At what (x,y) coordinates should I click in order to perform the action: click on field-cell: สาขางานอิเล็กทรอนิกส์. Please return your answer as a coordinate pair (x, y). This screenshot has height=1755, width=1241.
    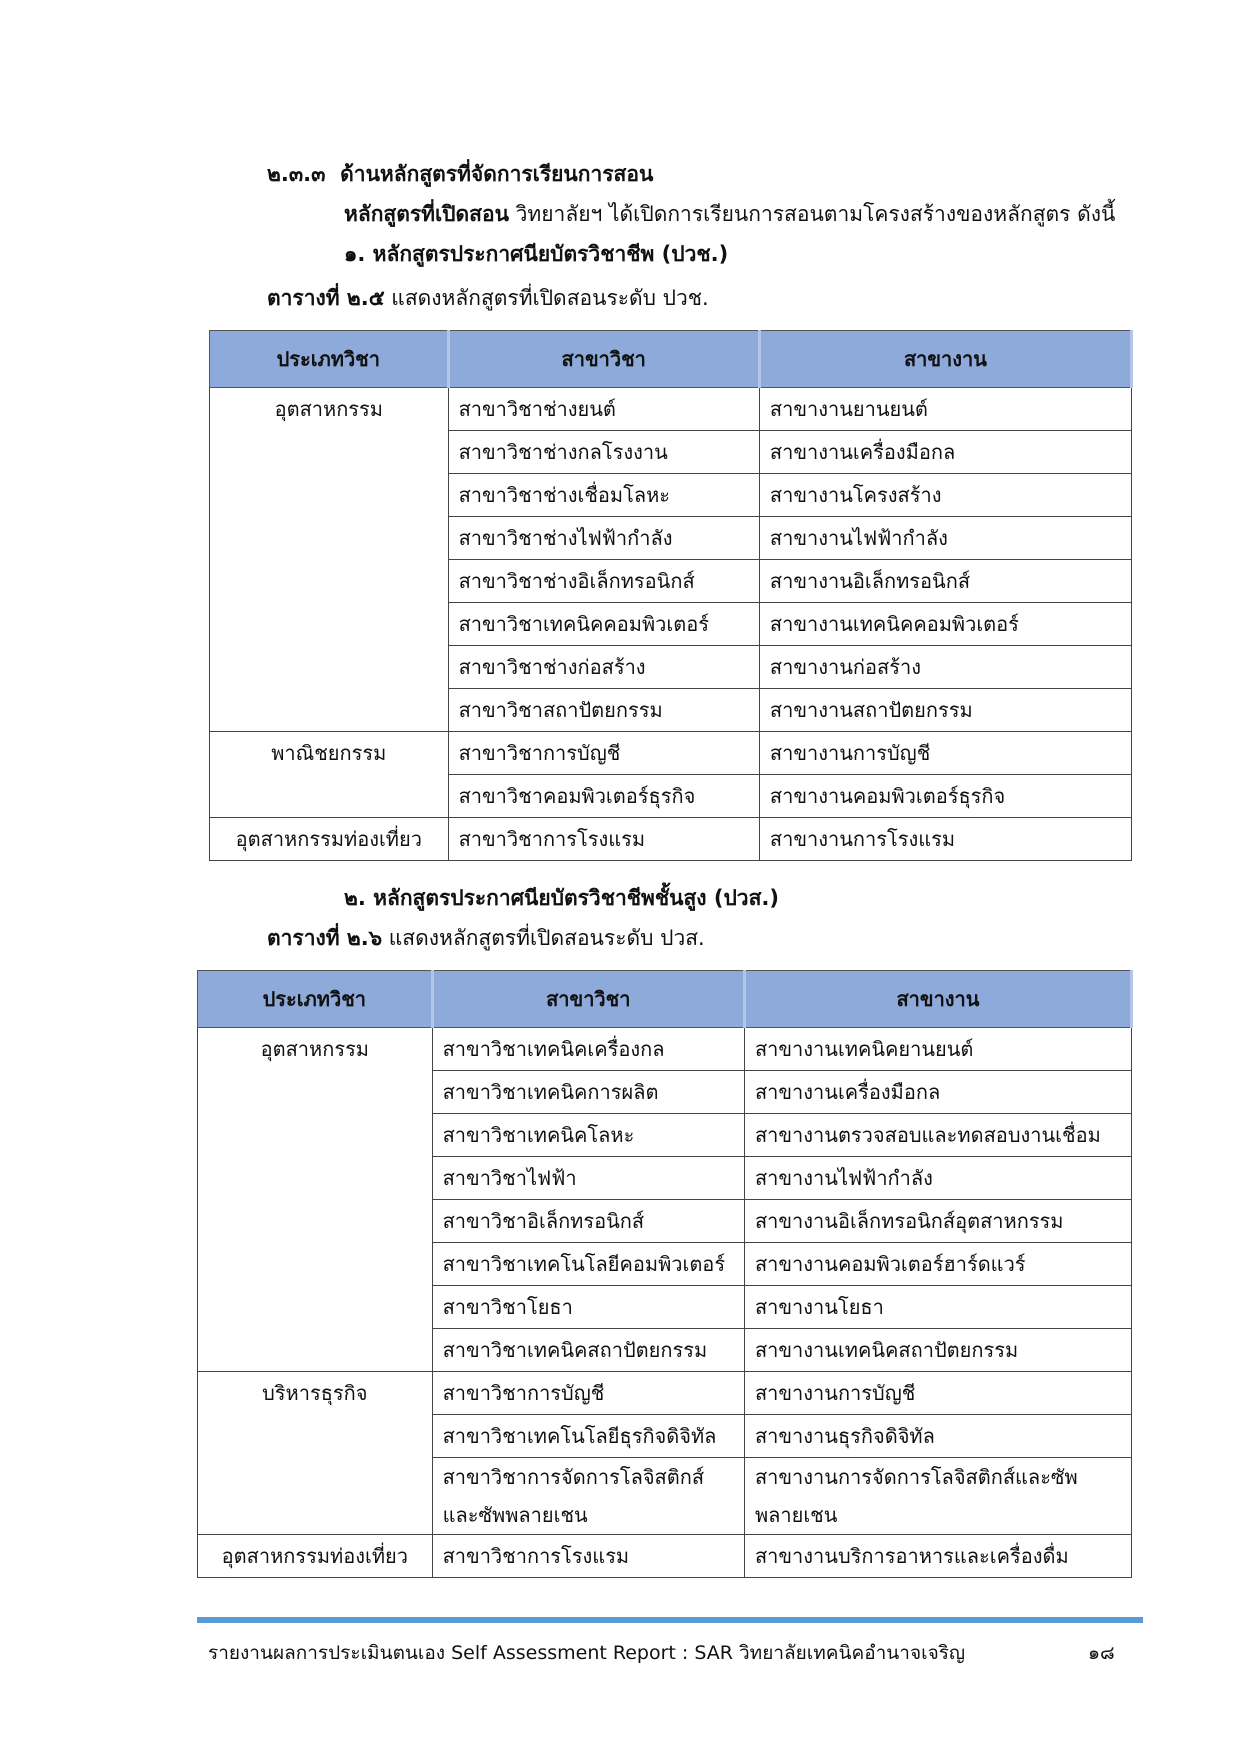
    Looking at the image, I should click on (945, 581).